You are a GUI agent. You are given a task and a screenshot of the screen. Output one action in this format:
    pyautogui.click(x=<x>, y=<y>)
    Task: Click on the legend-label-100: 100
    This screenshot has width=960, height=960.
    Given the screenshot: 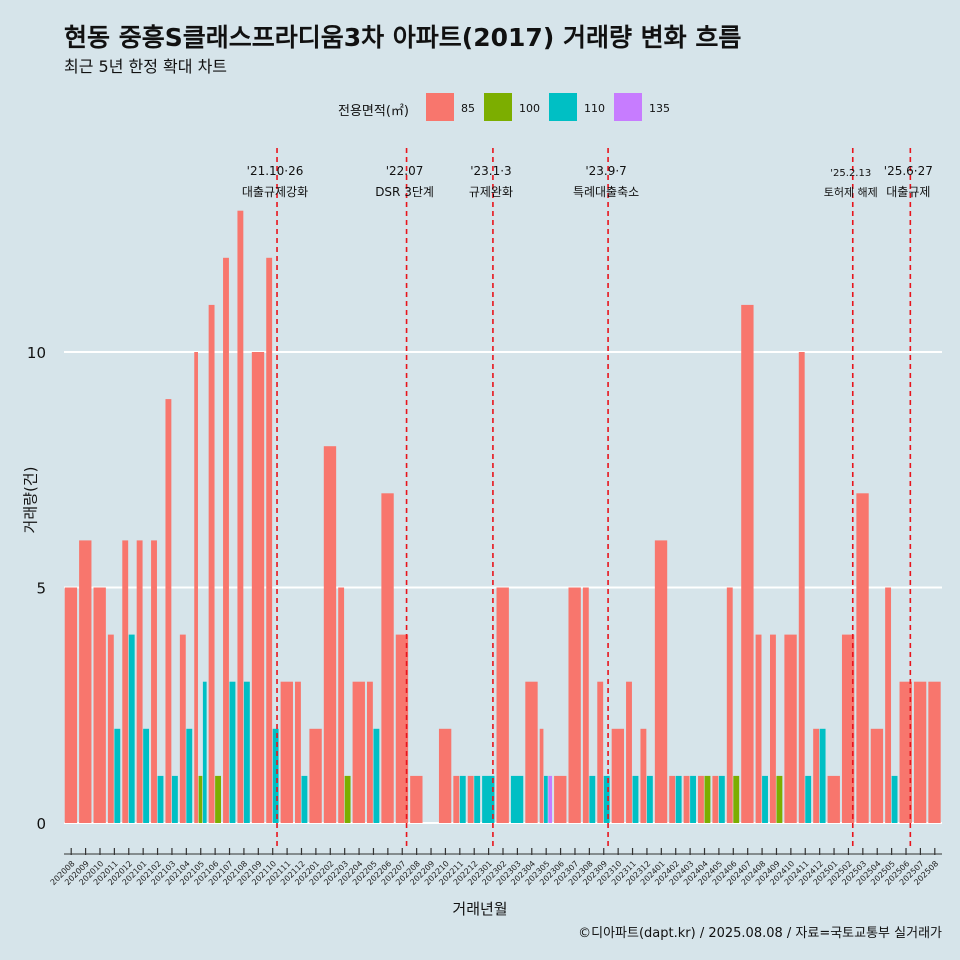 What is the action you would take?
    pyautogui.click(x=529, y=108)
    